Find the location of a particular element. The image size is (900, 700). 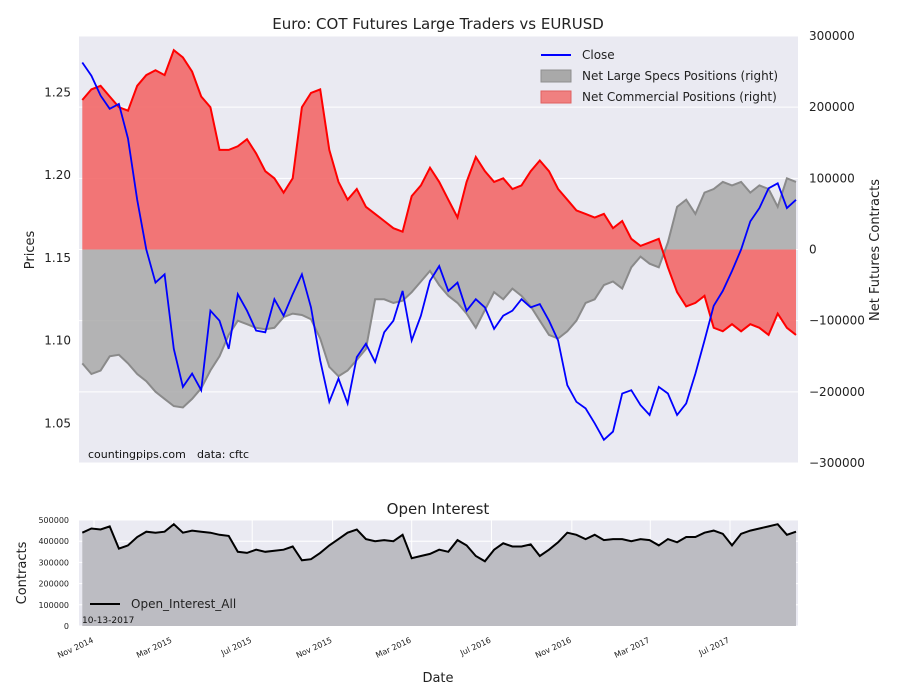

right-tick-label: −300000 is located at coordinates (837, 463).